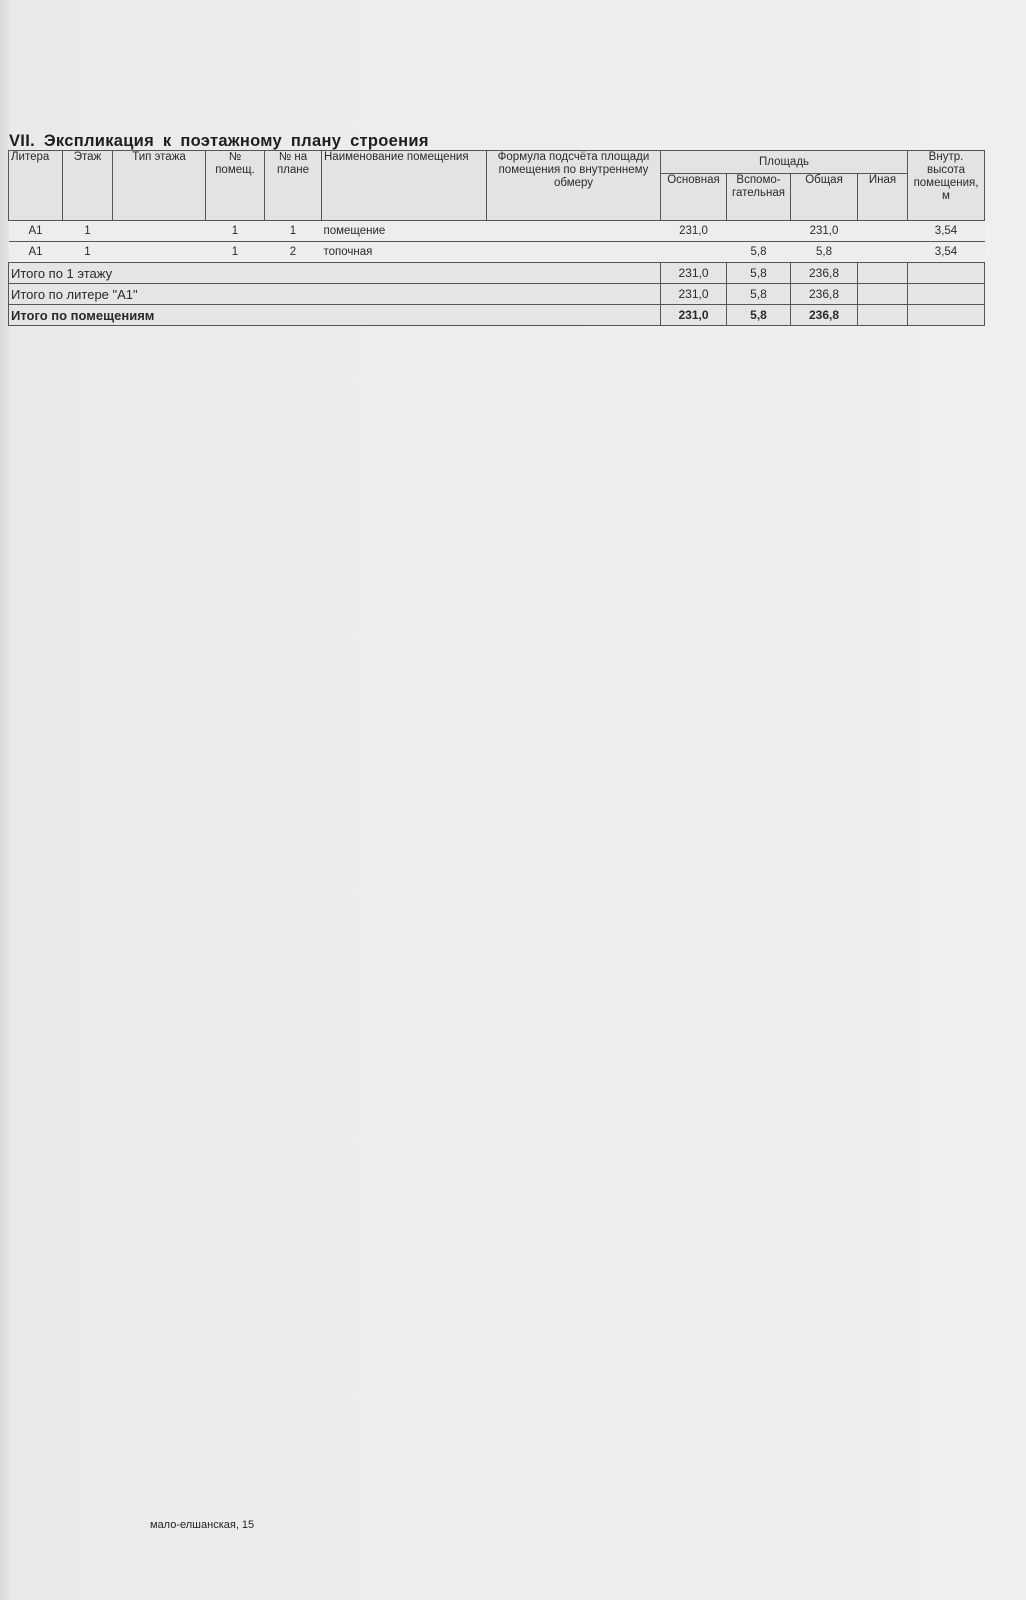 Image resolution: width=1026 pixels, height=1600 pixels. Describe the element at coordinates (693, 252) in the screenshot. I see `cell-osnovnaya` at that location.